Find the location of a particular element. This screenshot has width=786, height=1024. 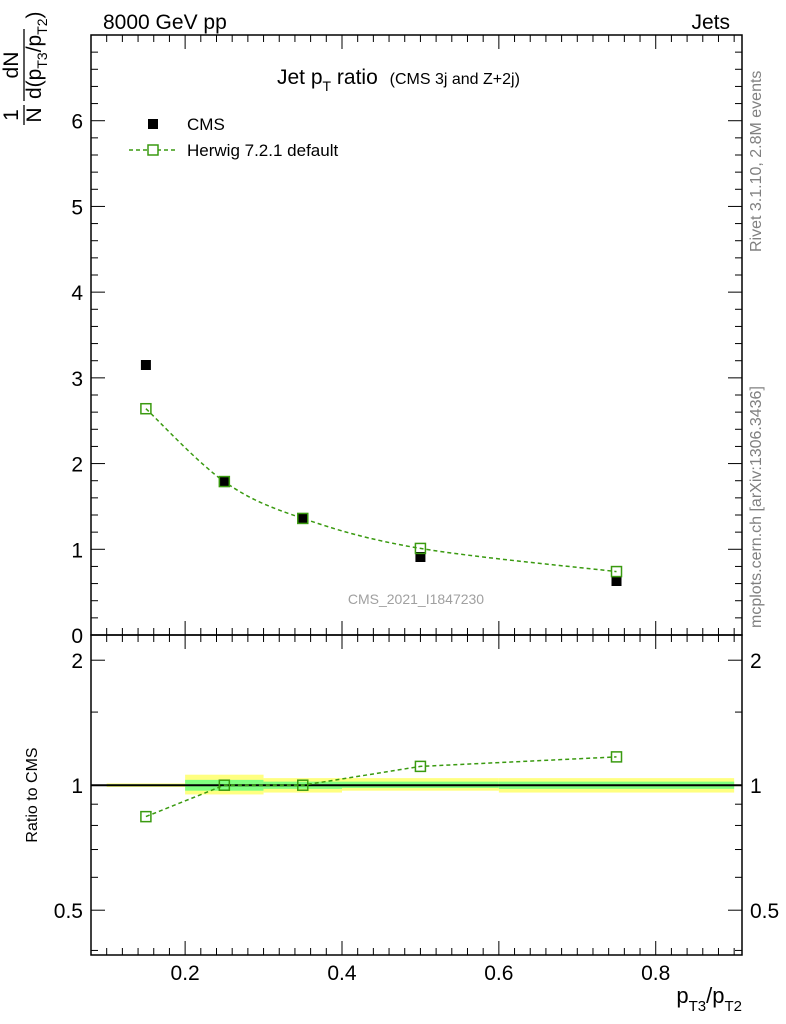

y-tick-label: 6 is located at coordinates (77, 122).